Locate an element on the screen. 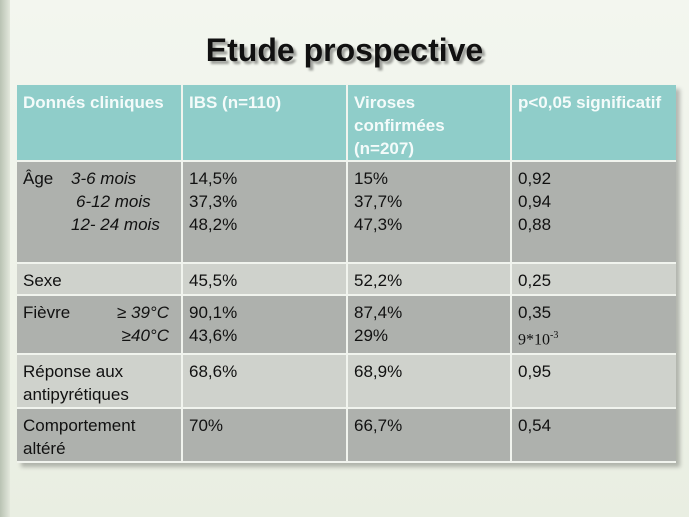 This screenshot has height=517, width=689. comportement-label: Comportement altéré is located at coordinates (100, 435).